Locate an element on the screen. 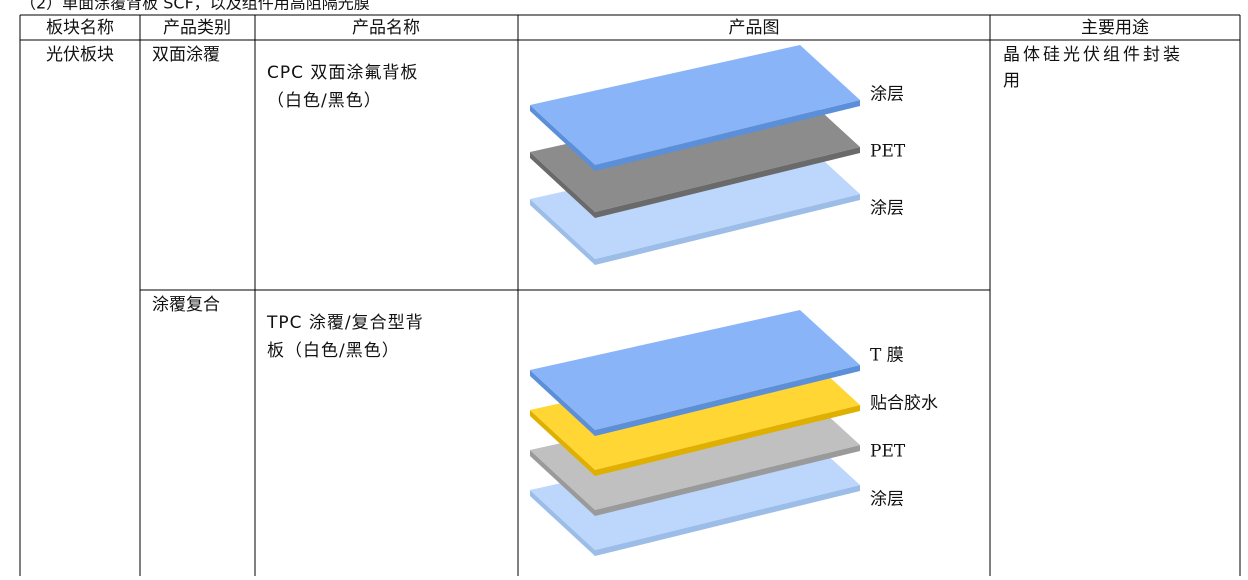 Image resolution: width=1248 pixels, height=580 pixels. header-cell: 产品图 is located at coordinates (754, 28).